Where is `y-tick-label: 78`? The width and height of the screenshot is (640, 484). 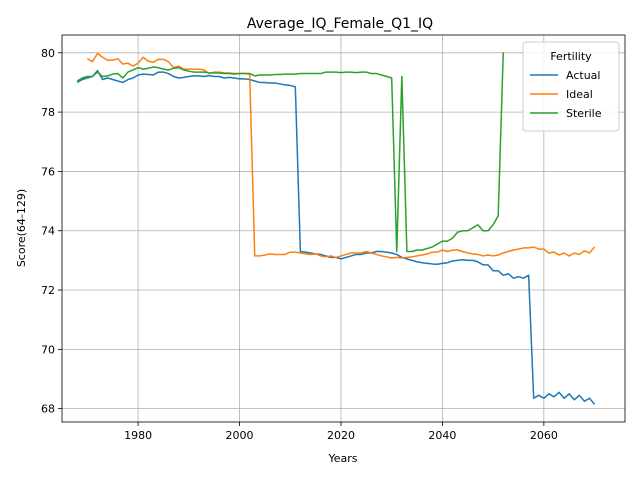 y-tick-label: 78 is located at coordinates (48, 112).